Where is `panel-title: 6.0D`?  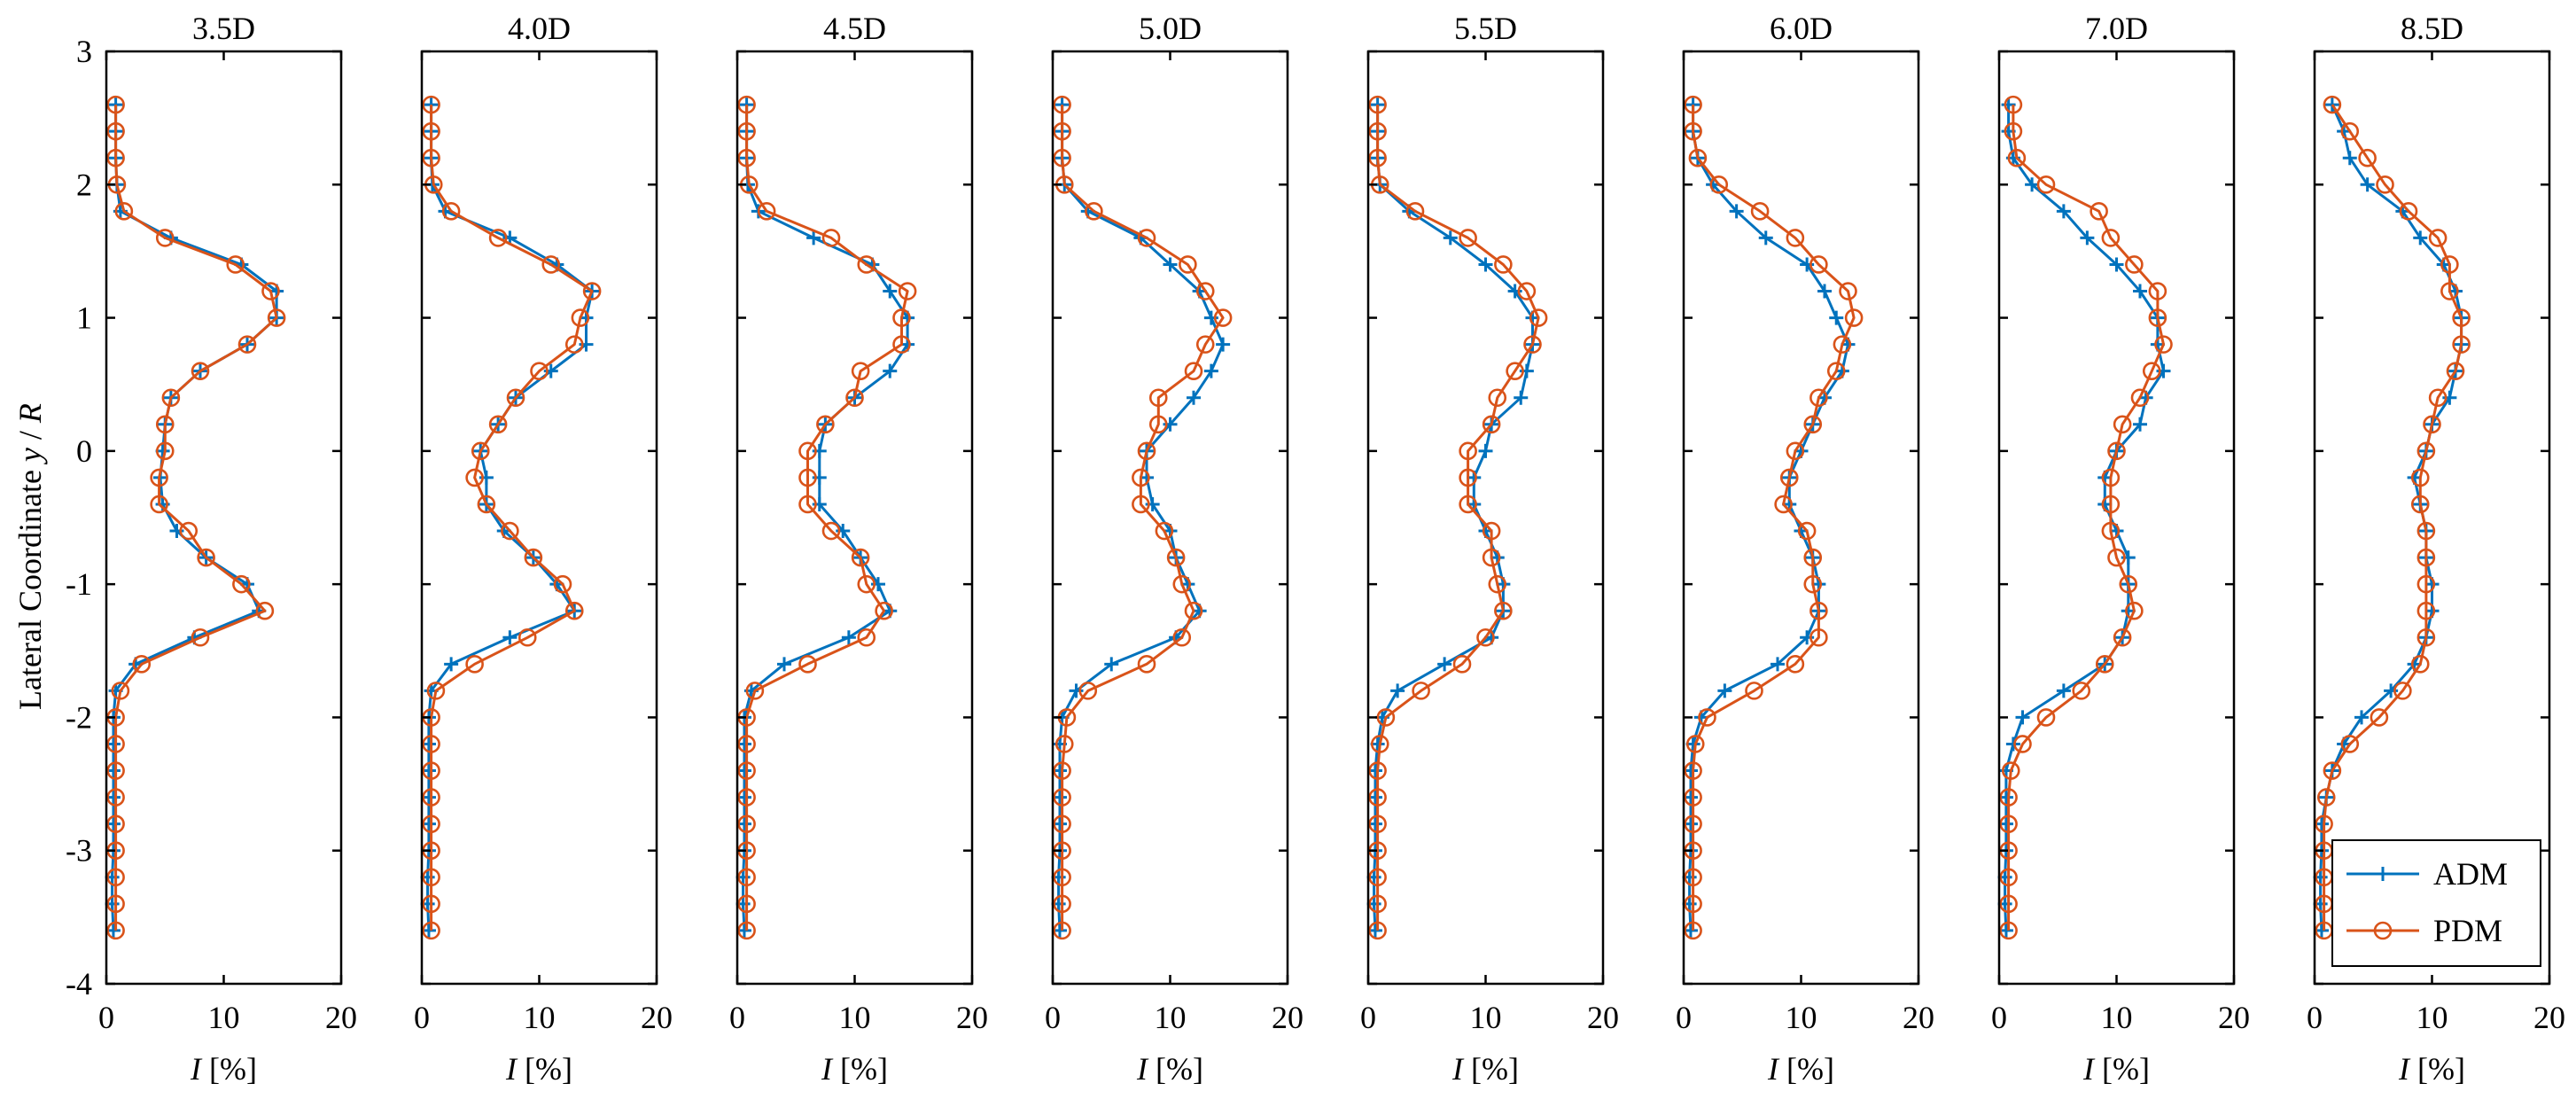
panel-title: 6.0D is located at coordinates (1802, 28).